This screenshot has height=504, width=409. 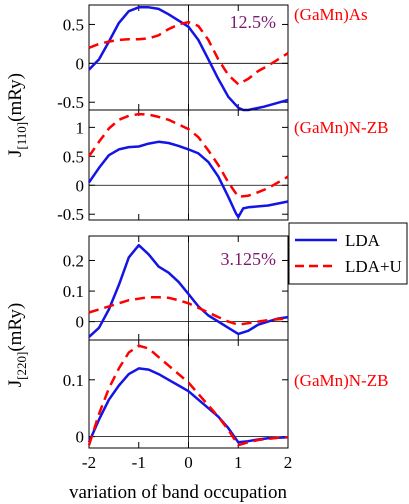 I want to click on y-label-bottom-sub: [220], so click(x=21, y=366).